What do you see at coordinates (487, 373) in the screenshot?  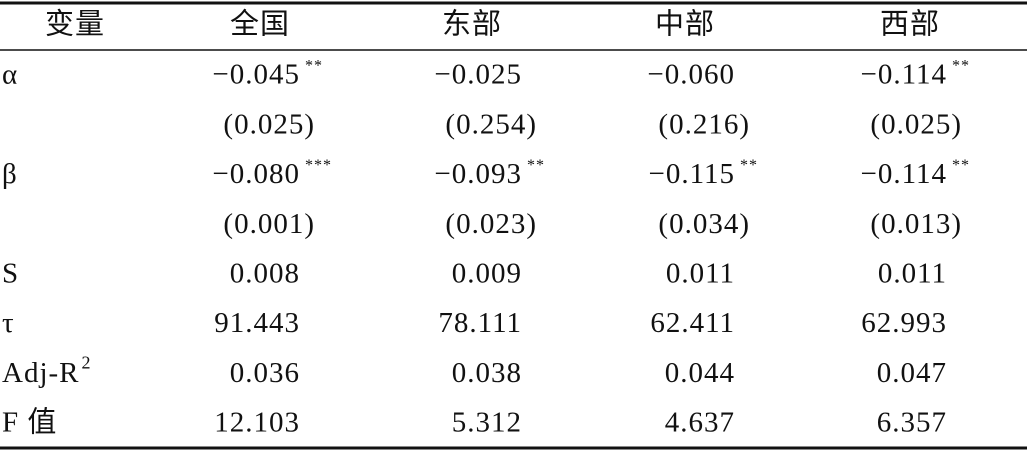 I see `cell-value: 0.038` at bounding box center [487, 373].